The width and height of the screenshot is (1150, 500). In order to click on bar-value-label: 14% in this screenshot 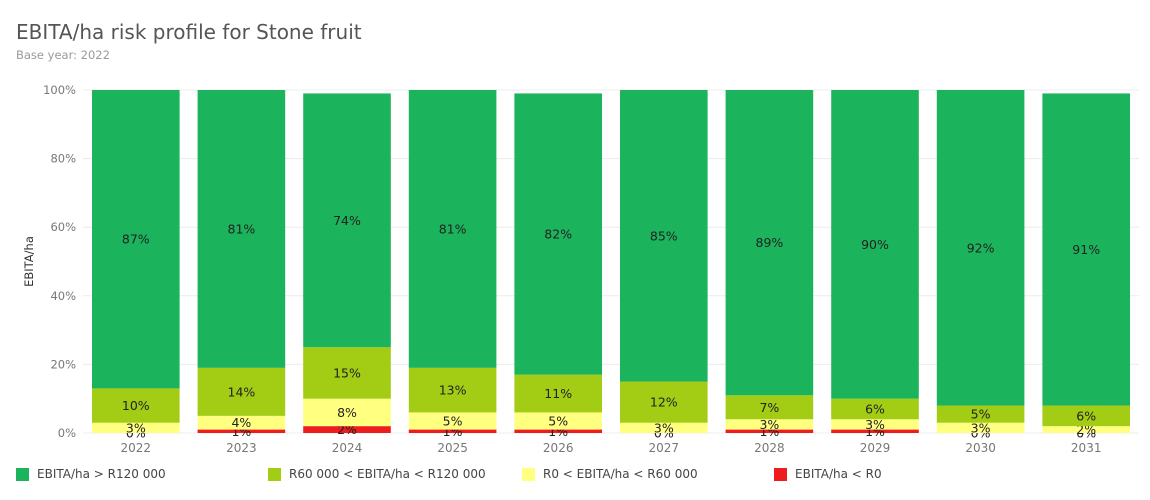, I will do `click(242, 391)`.